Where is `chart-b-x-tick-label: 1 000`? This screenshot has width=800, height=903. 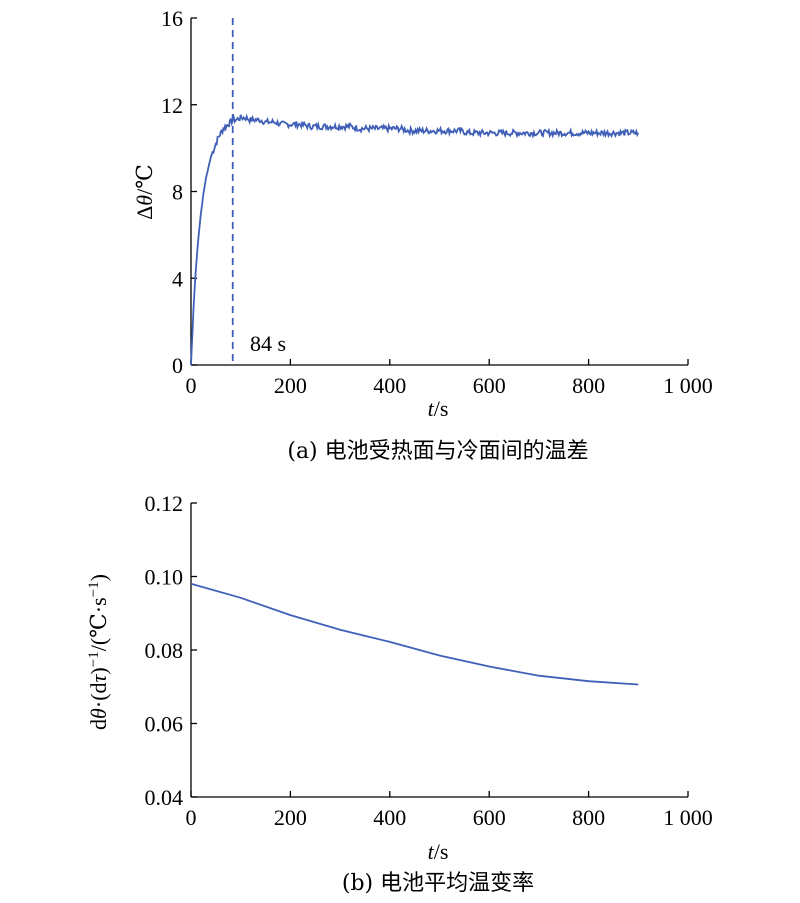
chart-b-x-tick-label: 1 000 is located at coordinates (688, 817).